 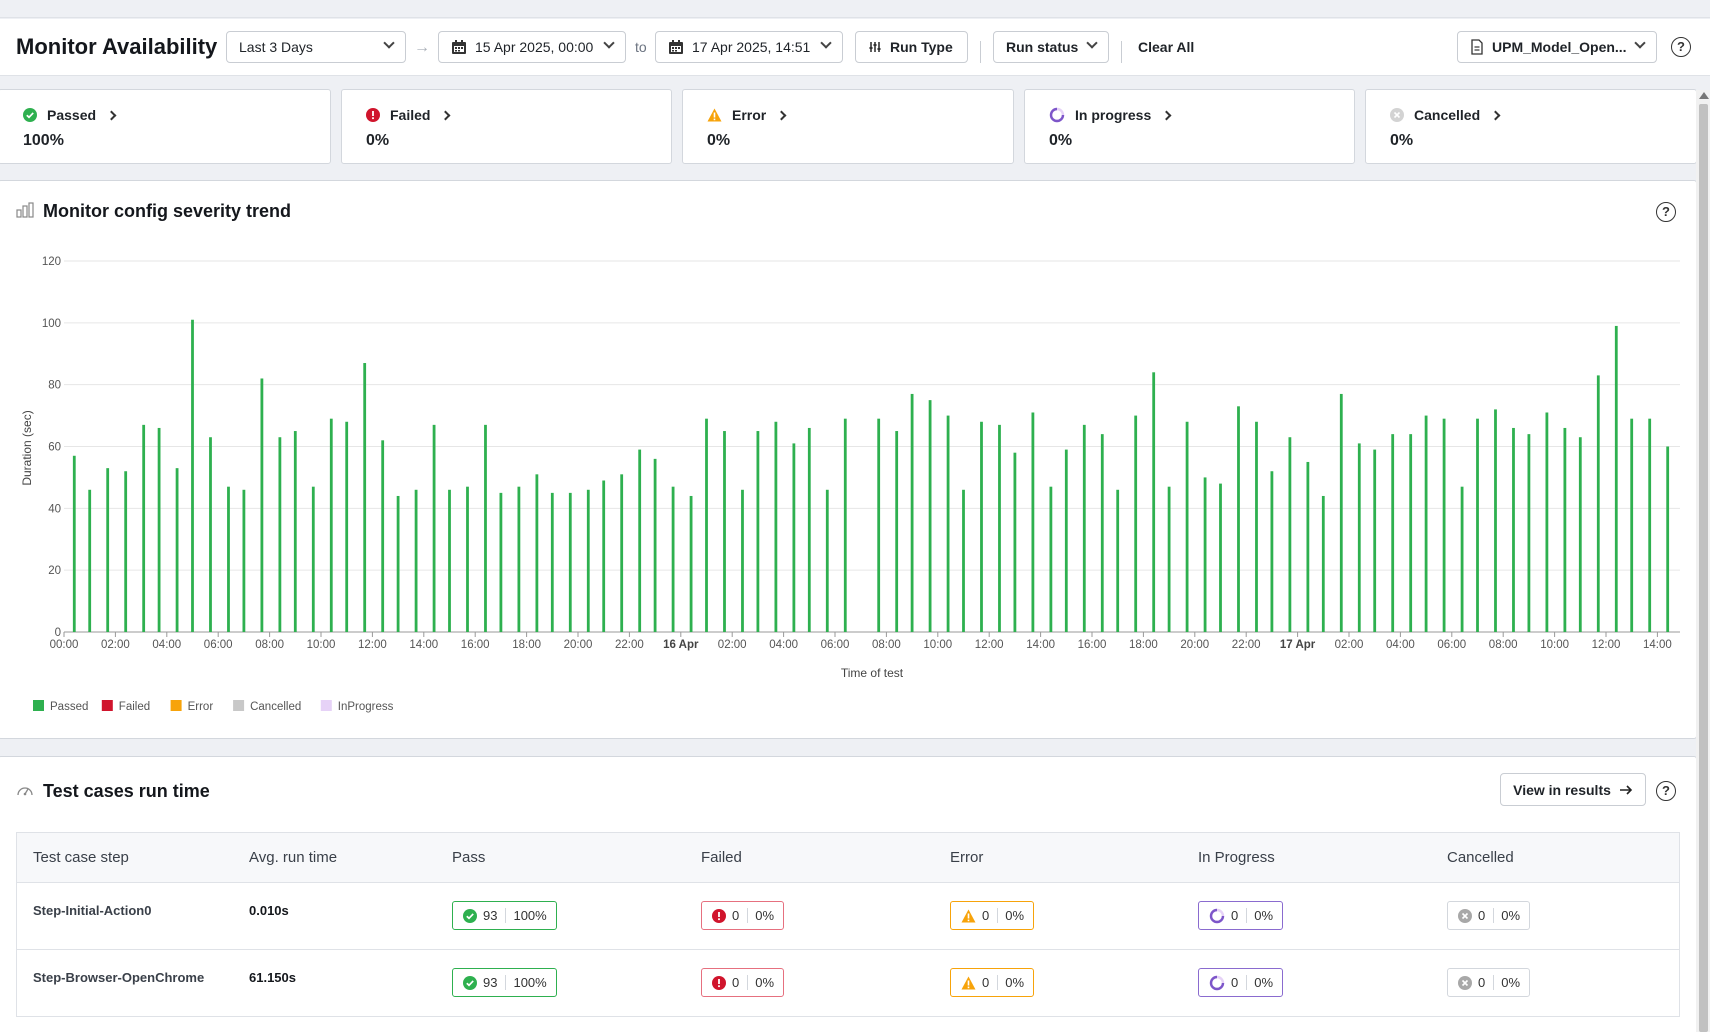 What do you see at coordinates (275, 707) in the screenshot?
I see `legend-label: Cancelled` at bounding box center [275, 707].